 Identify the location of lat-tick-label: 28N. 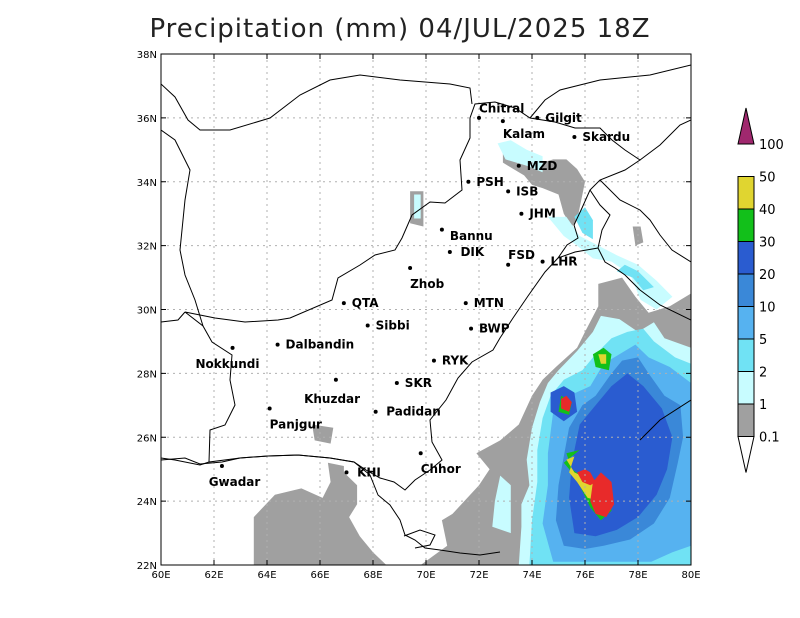
(147, 374).